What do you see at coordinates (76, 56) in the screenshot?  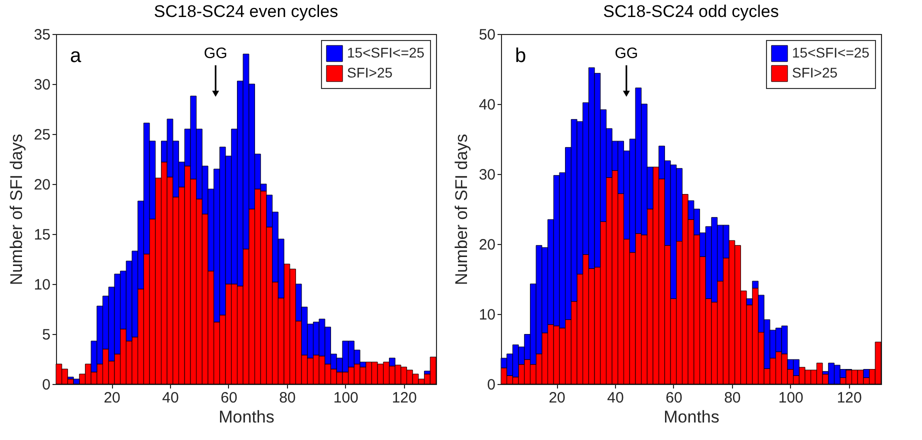 I see `annotation: a` at bounding box center [76, 56].